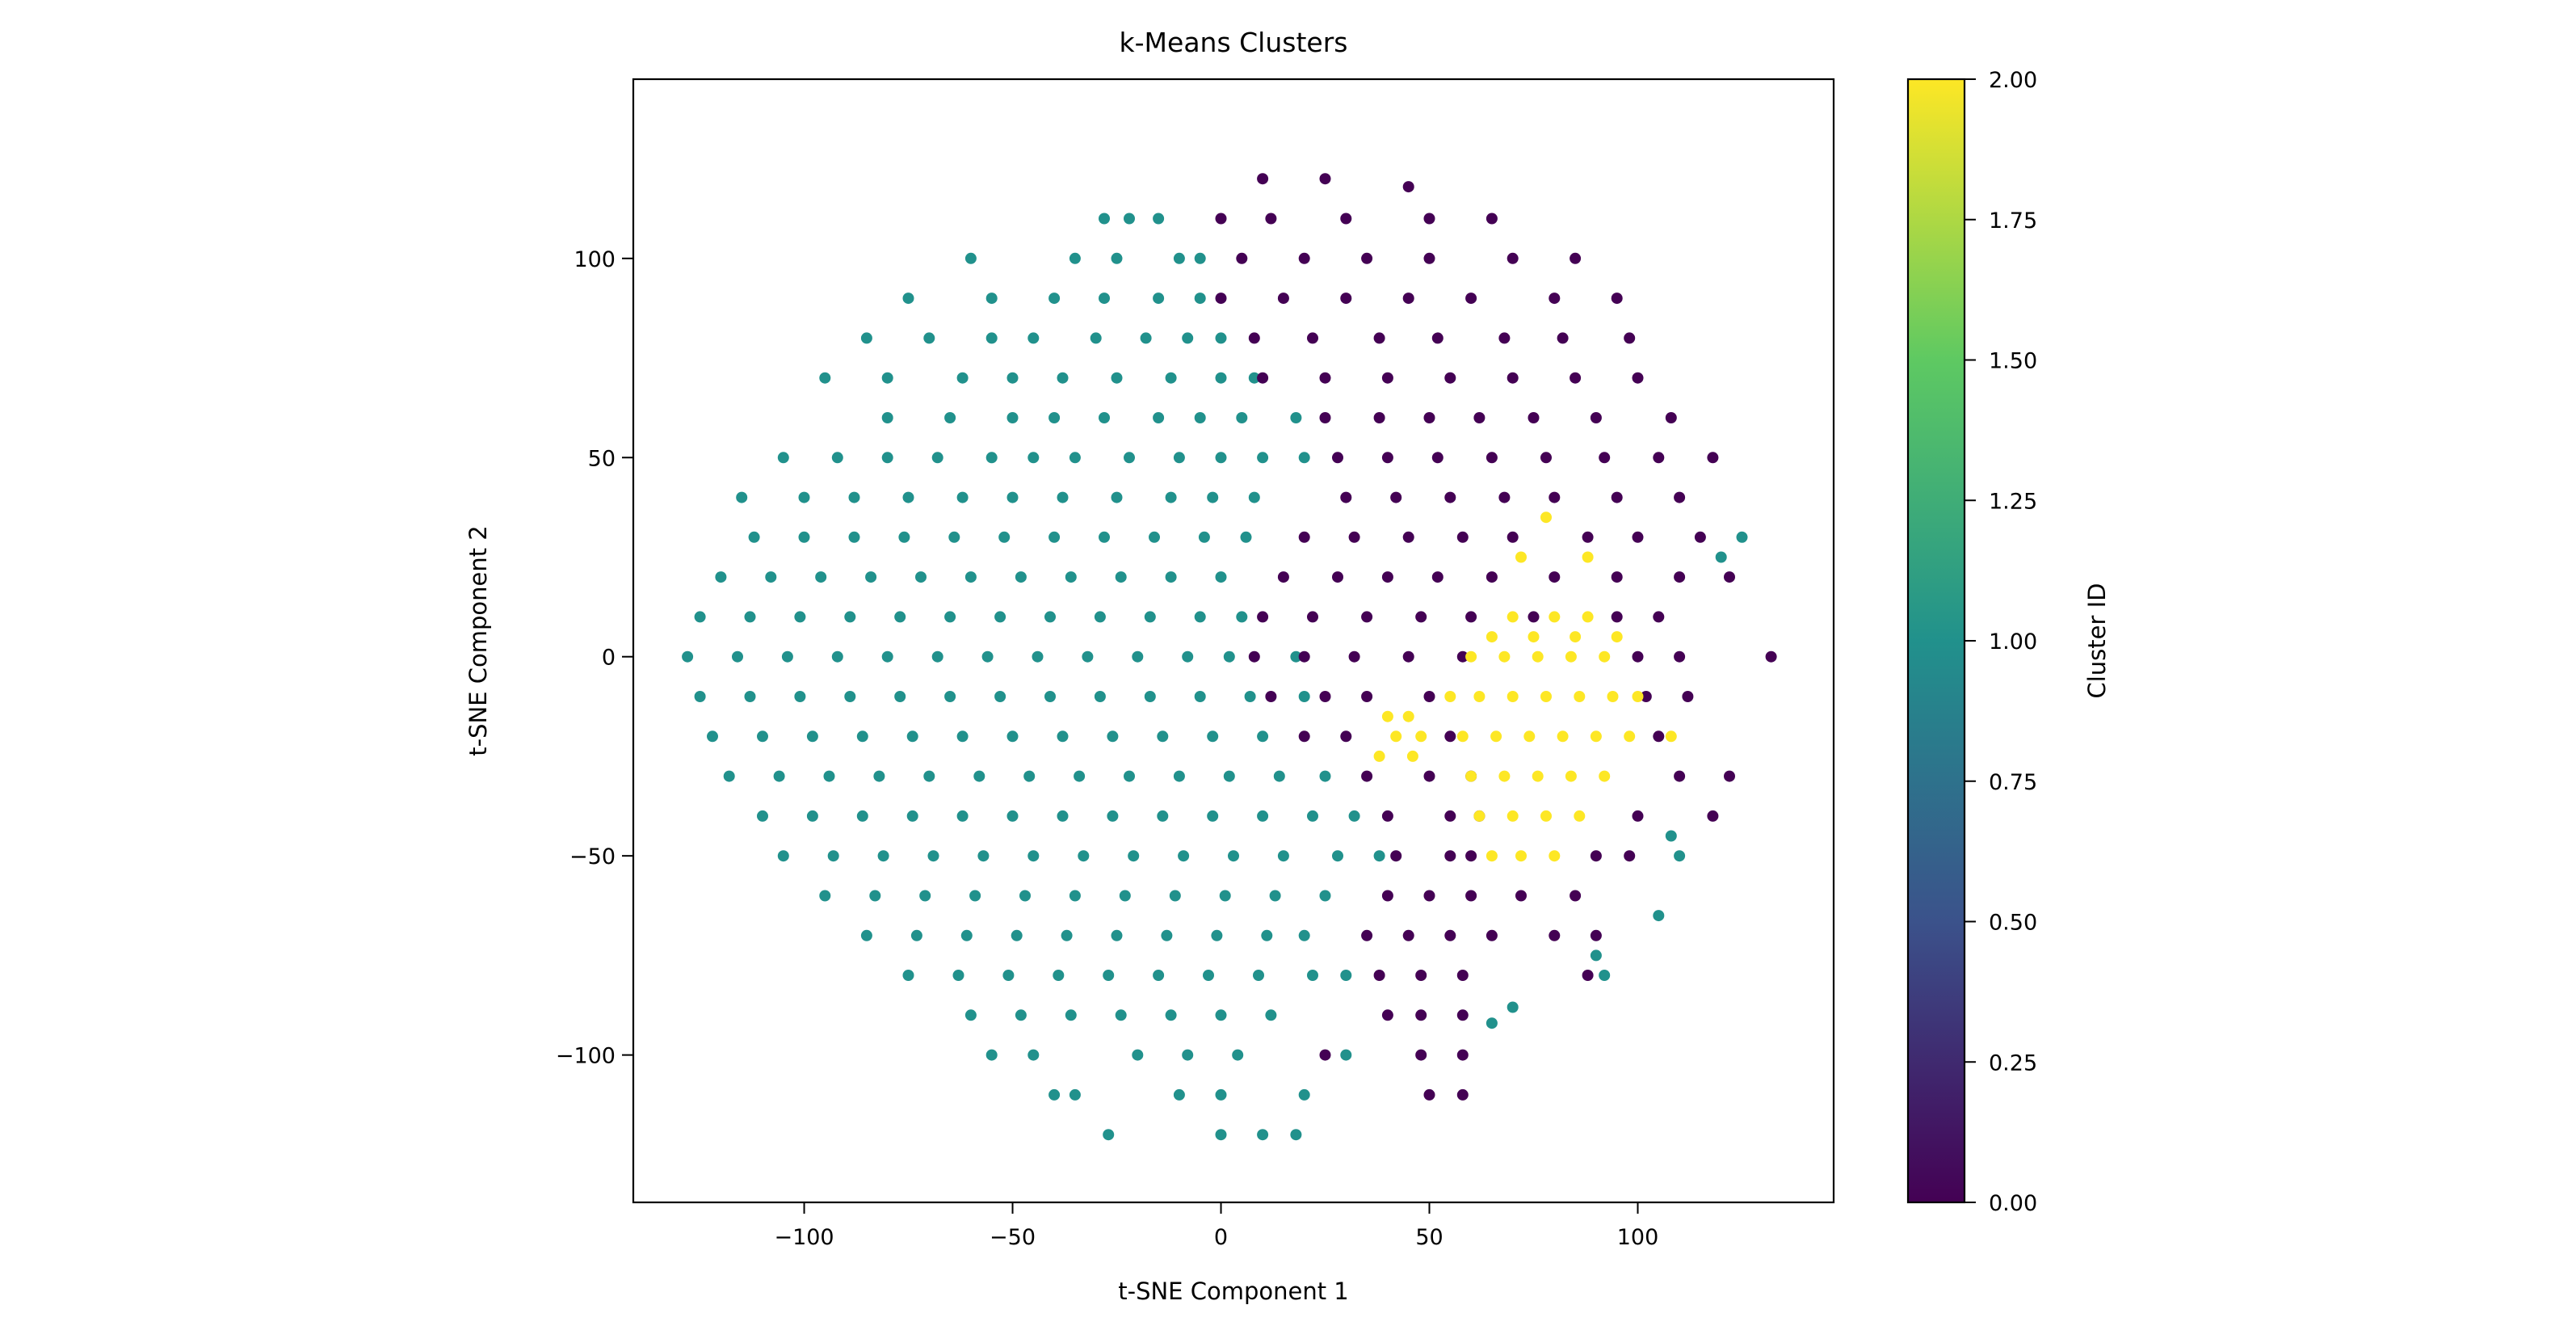 This screenshot has width=2576, height=1326. Describe the element at coordinates (2013, 782) in the screenshot. I see `colorbar-tick-label: 0.75` at that location.